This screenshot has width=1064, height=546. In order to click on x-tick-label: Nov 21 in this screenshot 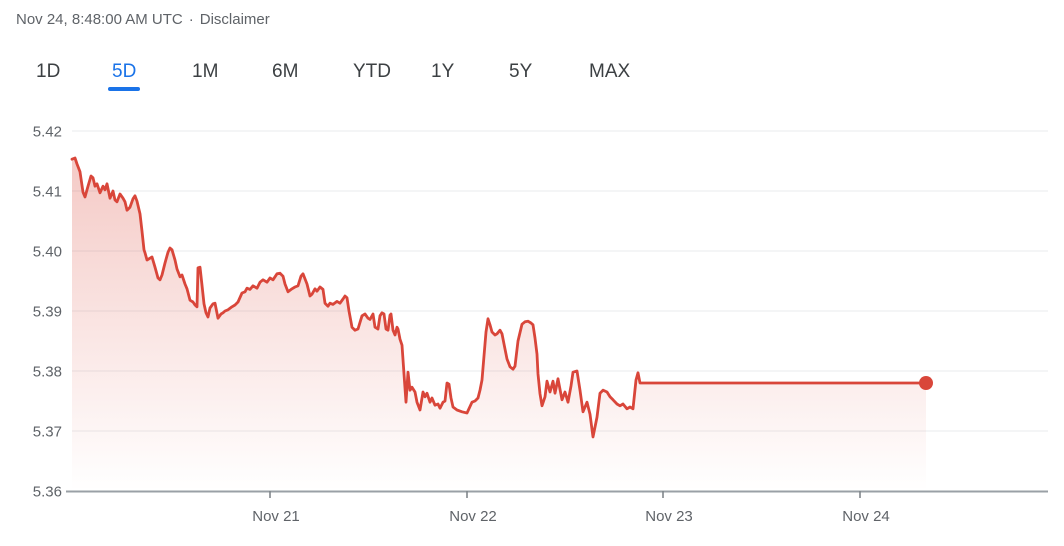, I will do `click(276, 516)`.